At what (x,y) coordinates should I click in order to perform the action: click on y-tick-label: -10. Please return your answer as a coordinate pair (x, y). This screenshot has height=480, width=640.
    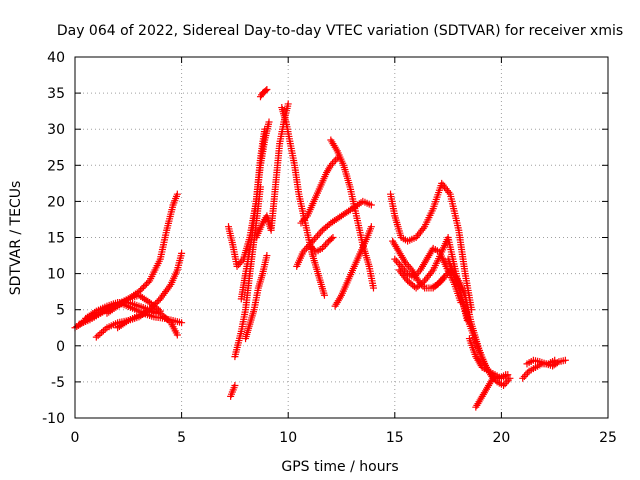
    Looking at the image, I should click on (53, 419).